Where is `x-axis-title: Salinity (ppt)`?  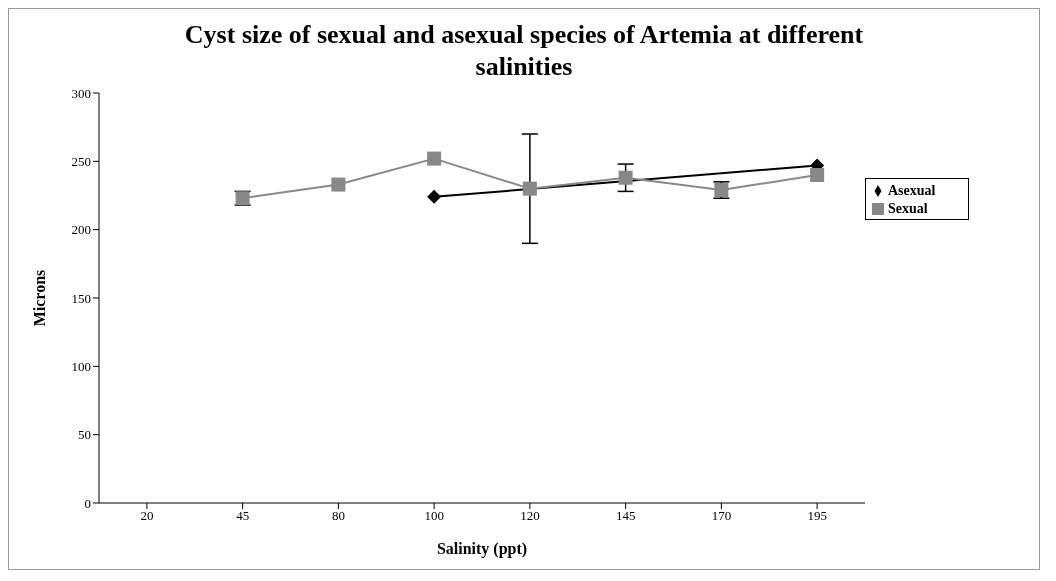
x-axis-title: Salinity (ppt) is located at coordinates (482, 549).